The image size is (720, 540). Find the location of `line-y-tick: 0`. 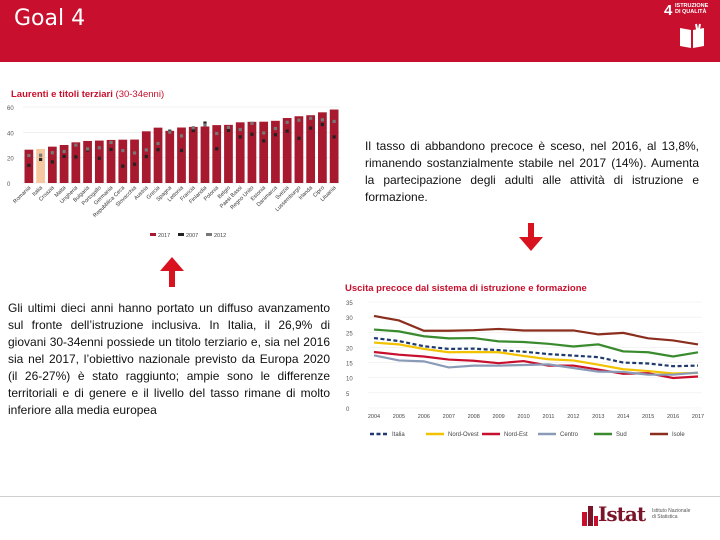

line-y-tick: 0 is located at coordinates (348, 410).